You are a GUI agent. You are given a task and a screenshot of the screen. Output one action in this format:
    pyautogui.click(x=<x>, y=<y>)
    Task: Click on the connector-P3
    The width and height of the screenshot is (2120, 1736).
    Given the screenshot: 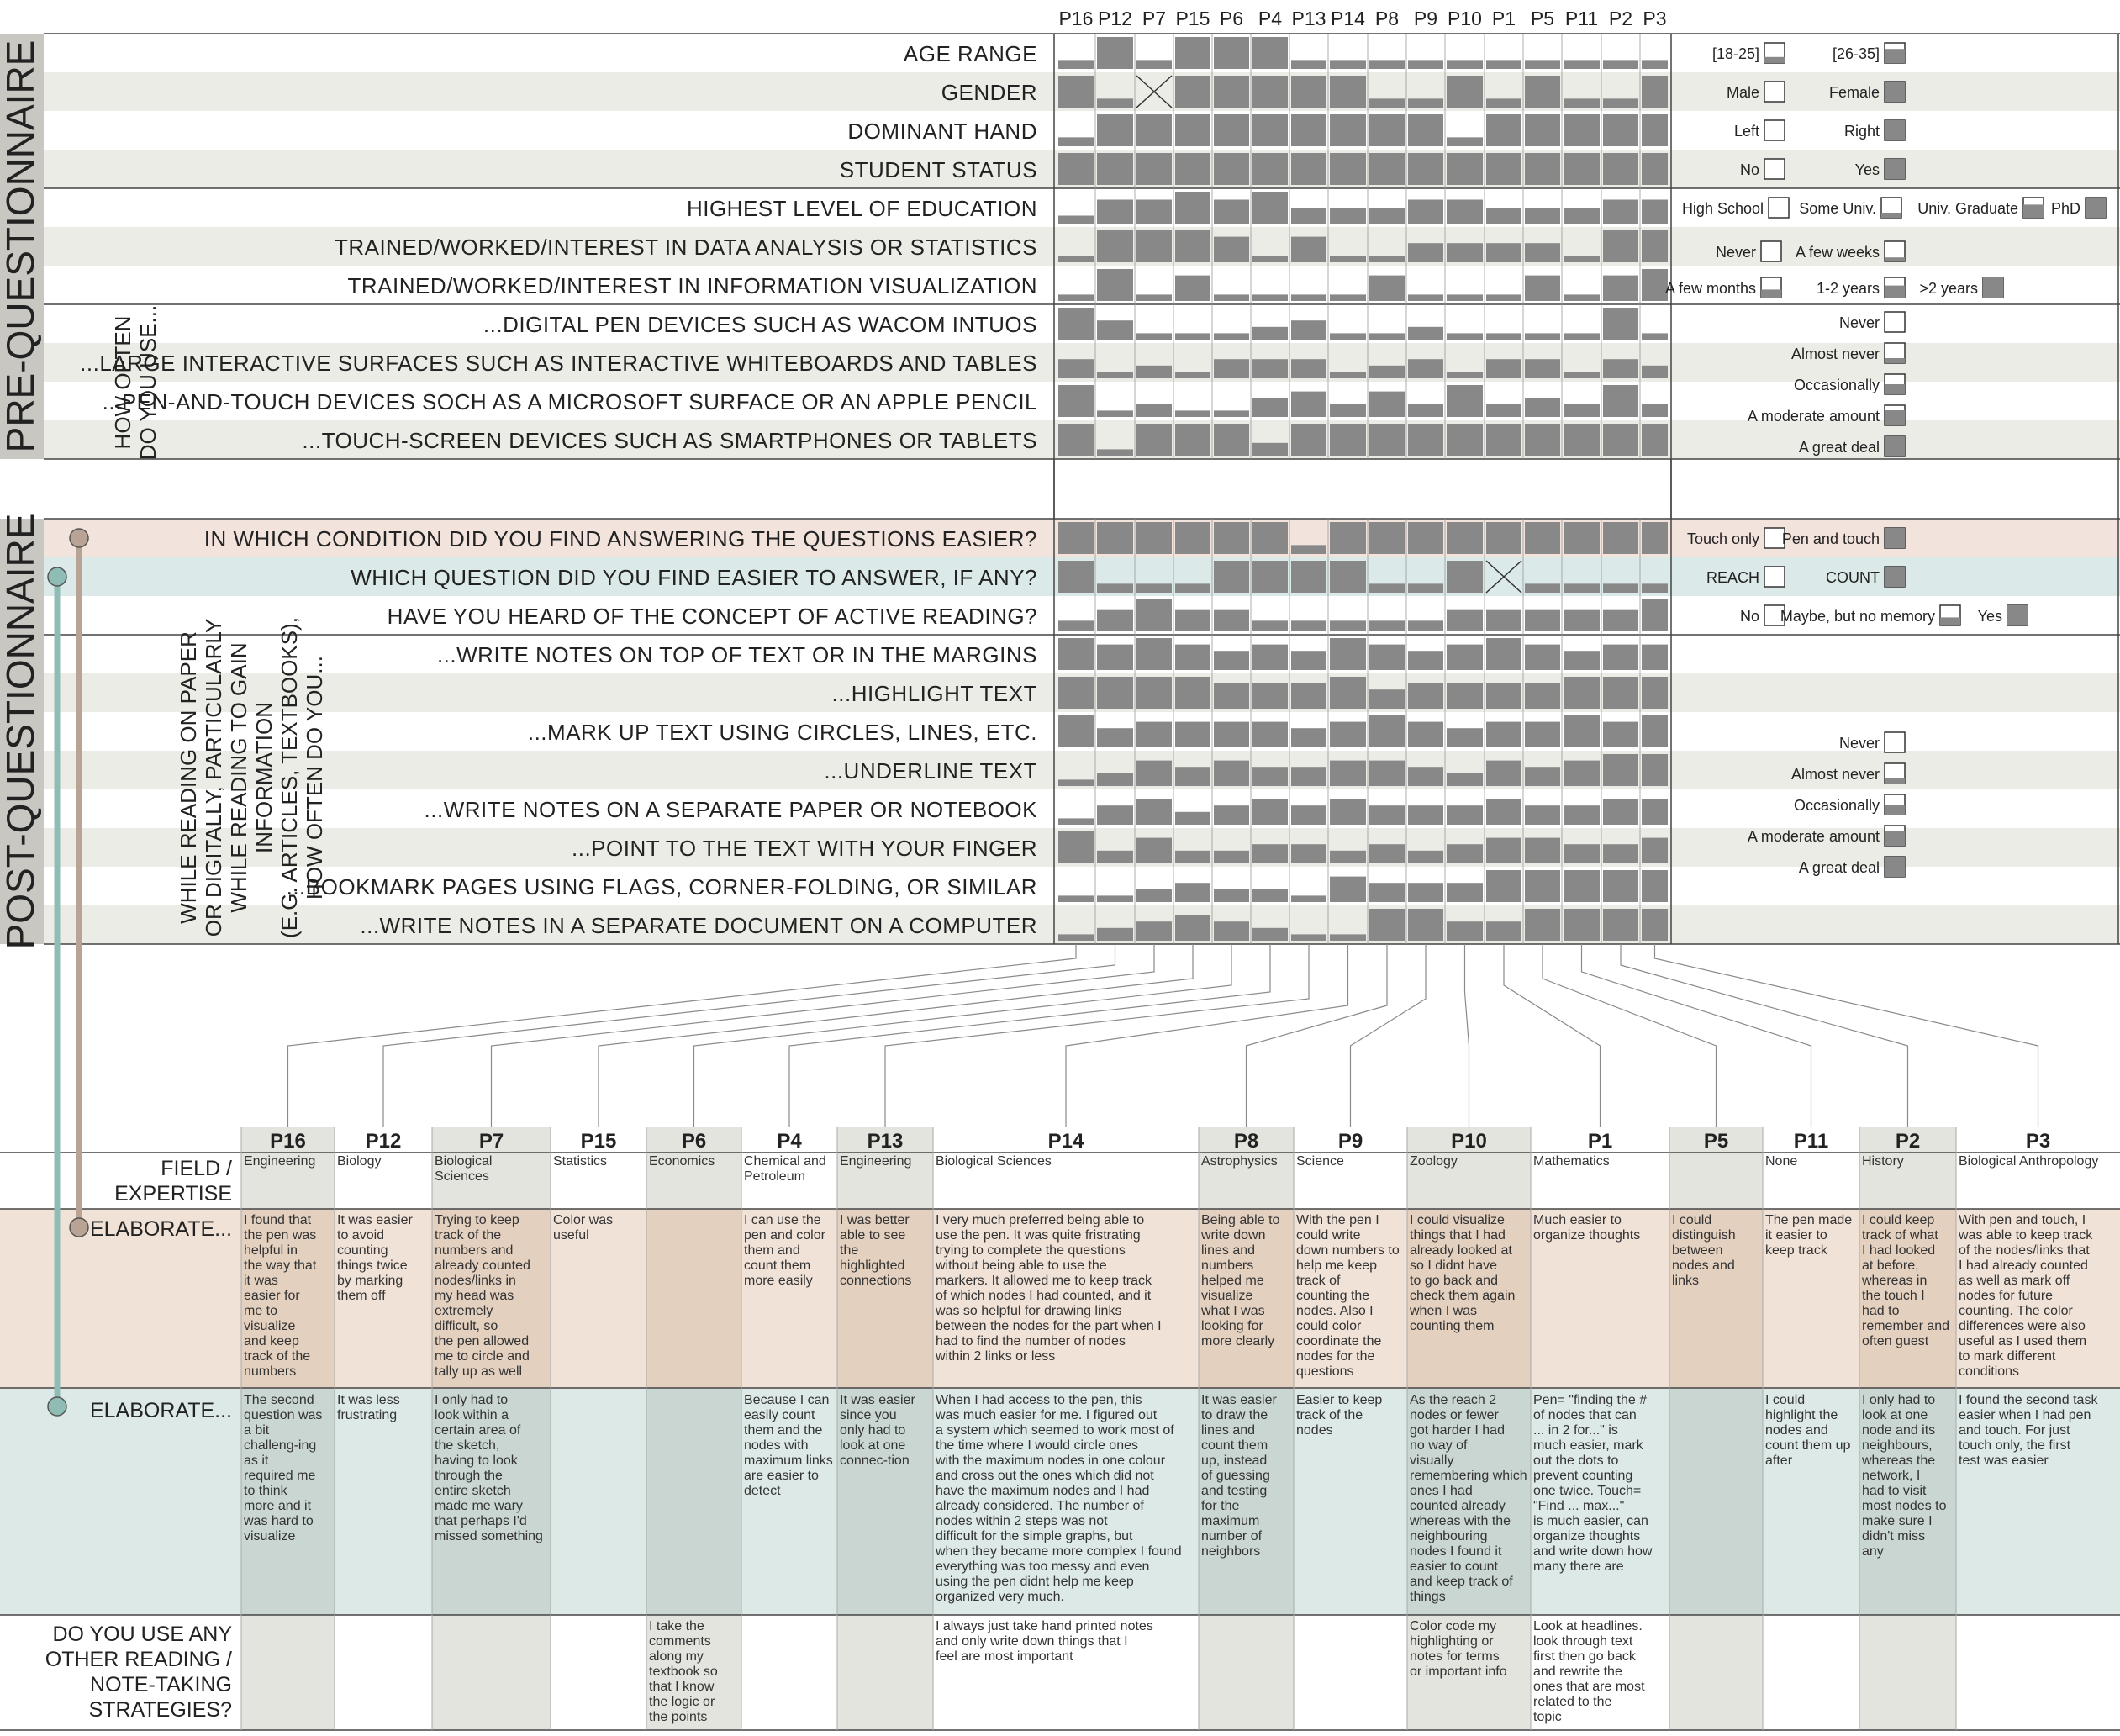 What is the action you would take?
    pyautogui.click(x=1846, y=1035)
    